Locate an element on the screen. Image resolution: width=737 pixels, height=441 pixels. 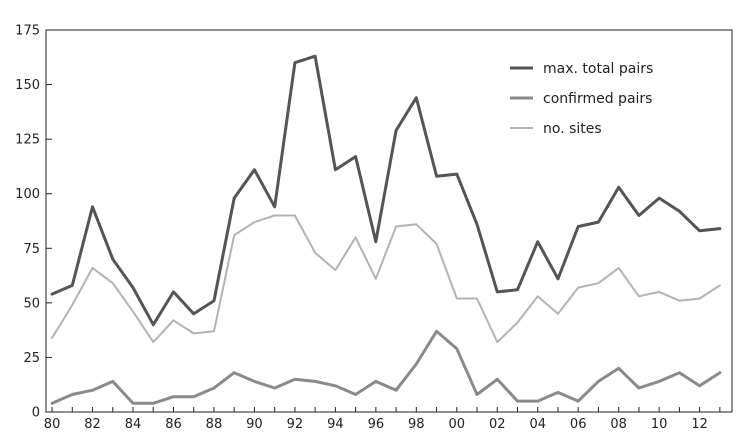
y-tick-label: 100 is located at coordinates (27, 194).